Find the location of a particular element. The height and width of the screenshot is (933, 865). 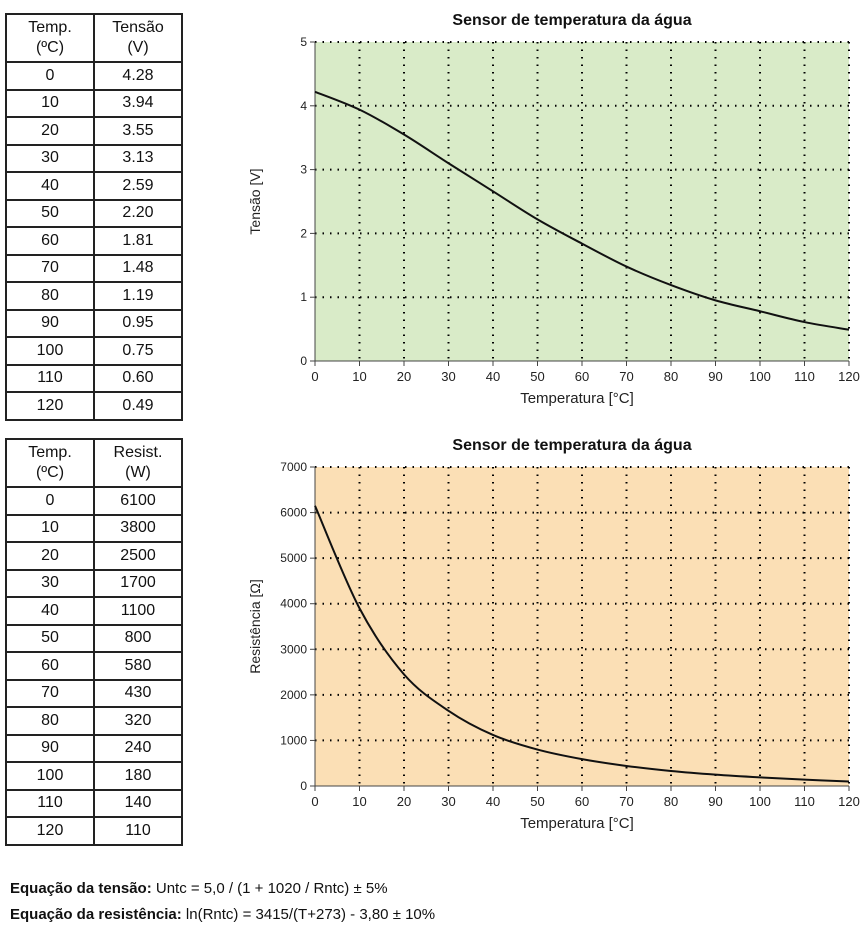

table-row: 70 1.48 is located at coordinates (94, 268).